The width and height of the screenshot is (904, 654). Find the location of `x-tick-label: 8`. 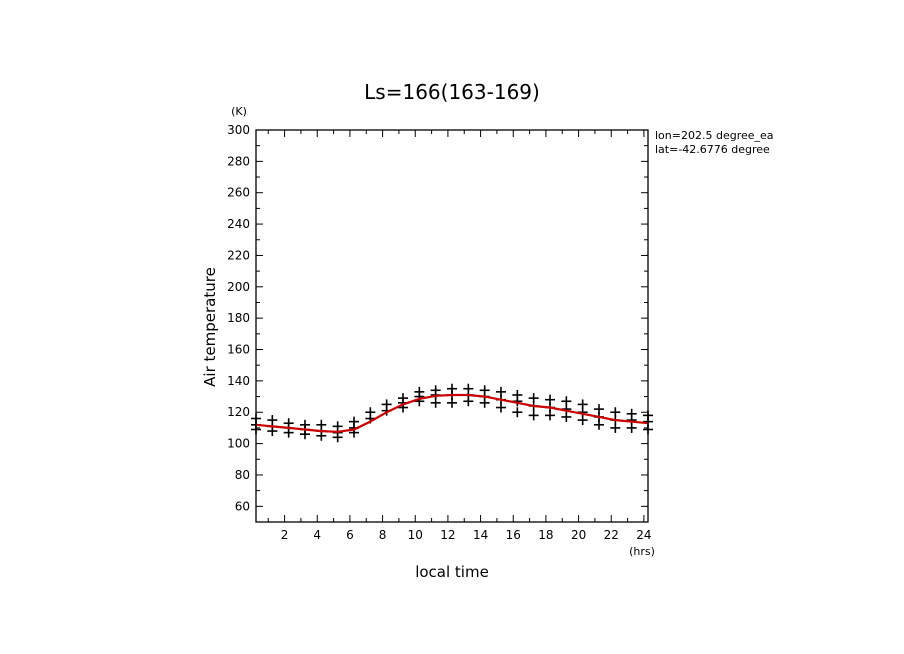

x-tick-label: 8 is located at coordinates (383, 535).